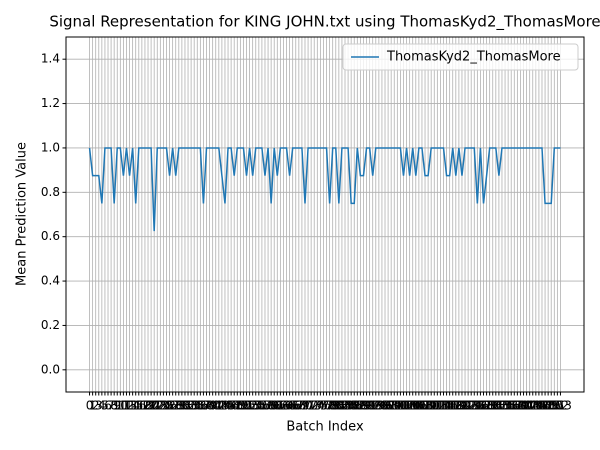 Image resolution: width=600 pixels, height=450 pixels. I want to click on x-tick-label: 112, so click(434, 406).